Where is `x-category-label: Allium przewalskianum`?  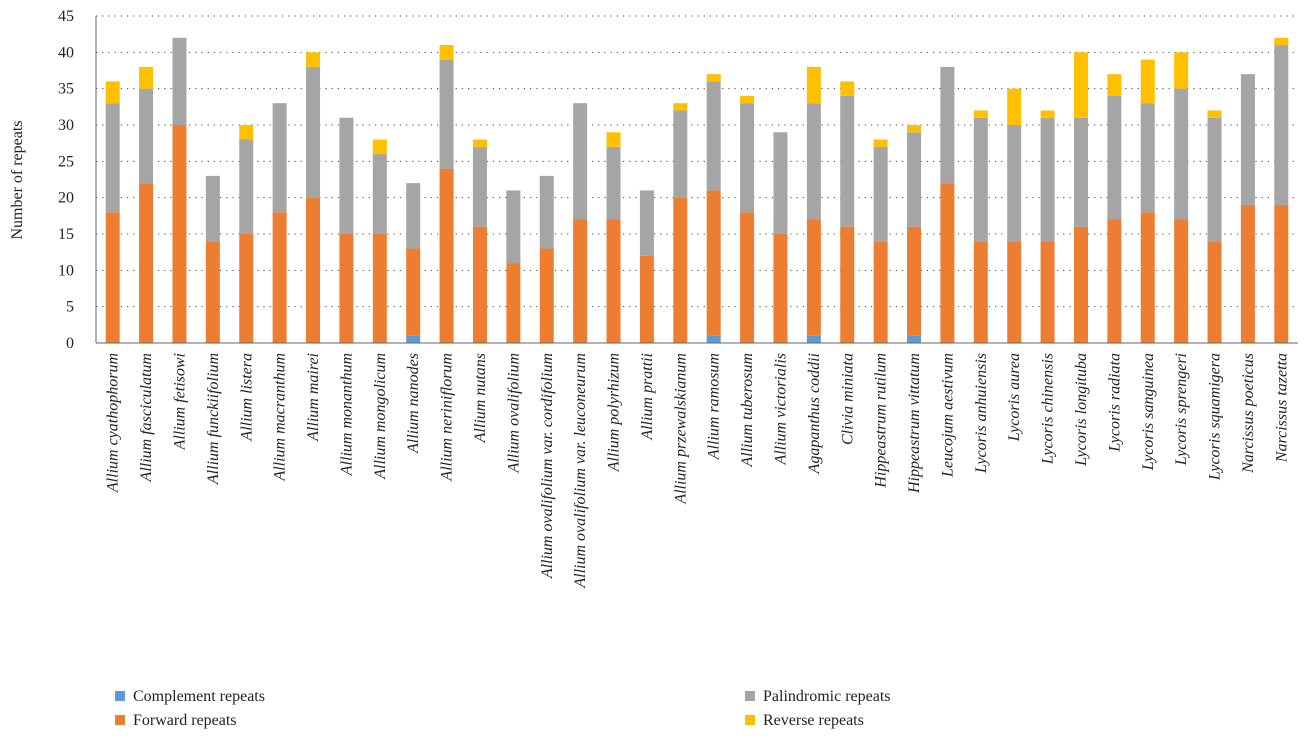
x-category-label: Allium przewalskianum is located at coordinates (680, 429).